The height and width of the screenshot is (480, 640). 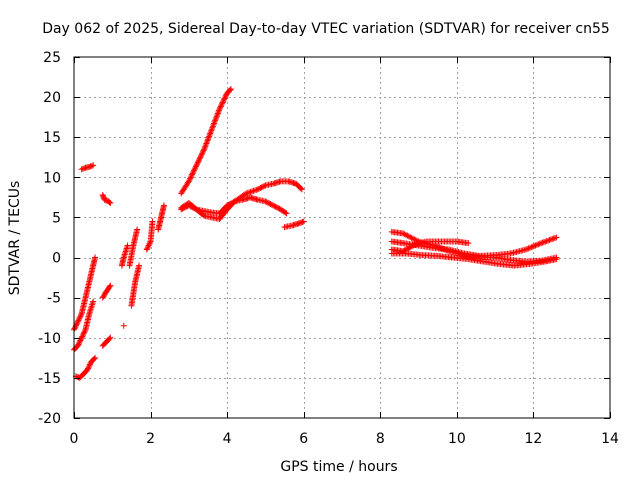 I want to click on y-tick-label: 5, so click(x=56, y=218).